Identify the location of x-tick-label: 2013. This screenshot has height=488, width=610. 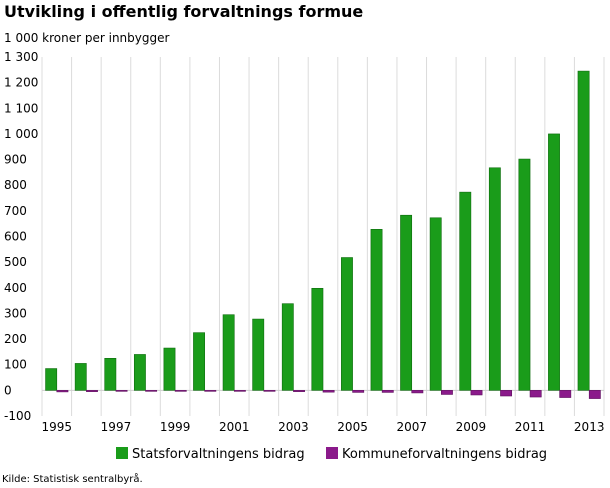
(589, 427).